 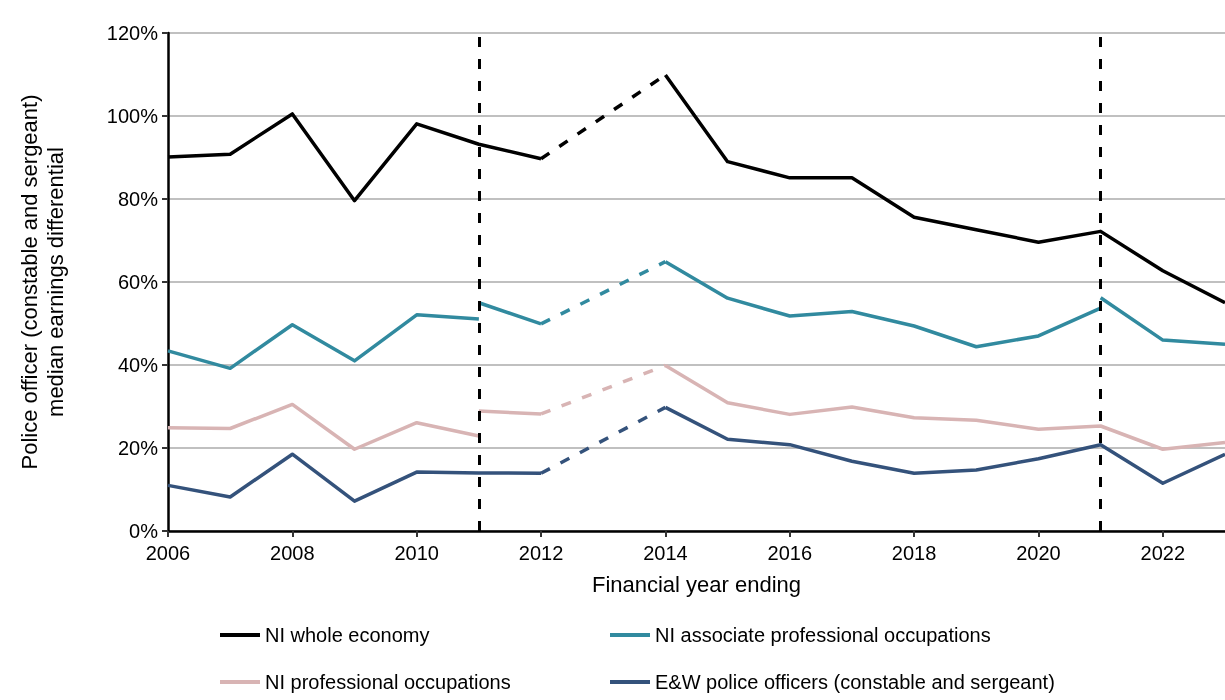 What do you see at coordinates (42, 282) in the screenshot?
I see `y-axis-title: Police officer (constable and sergeant) median earnings differential` at bounding box center [42, 282].